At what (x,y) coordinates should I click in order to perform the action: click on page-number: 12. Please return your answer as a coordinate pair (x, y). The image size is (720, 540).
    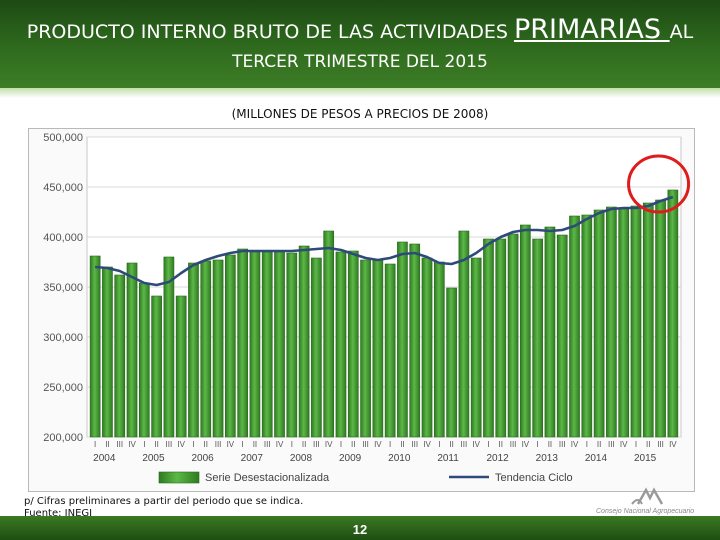
    Looking at the image, I should click on (360, 529).